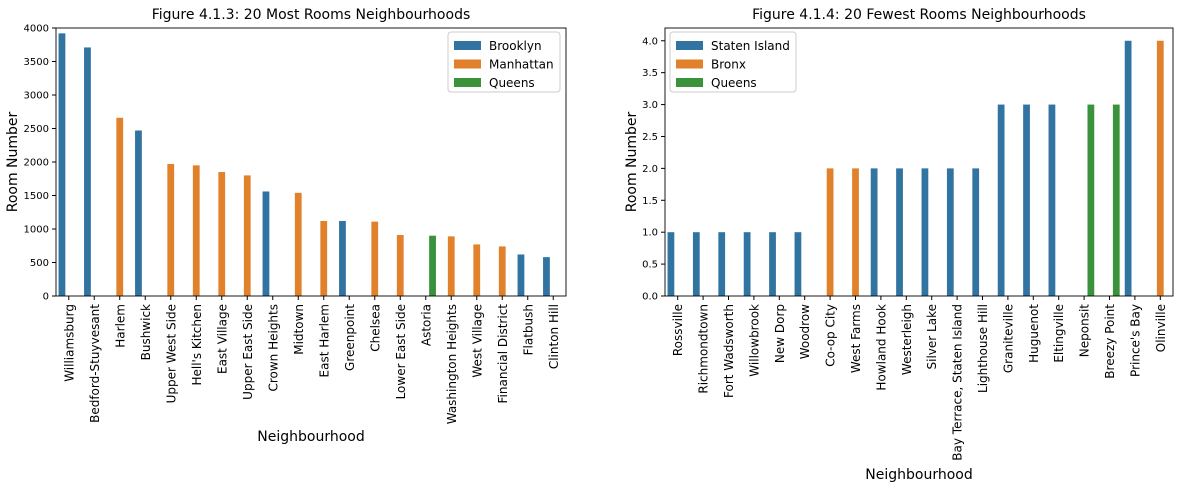 The width and height of the screenshot is (1180, 492). Describe the element at coordinates (171, 230) in the screenshot. I see `bar-upper-west-side` at that location.